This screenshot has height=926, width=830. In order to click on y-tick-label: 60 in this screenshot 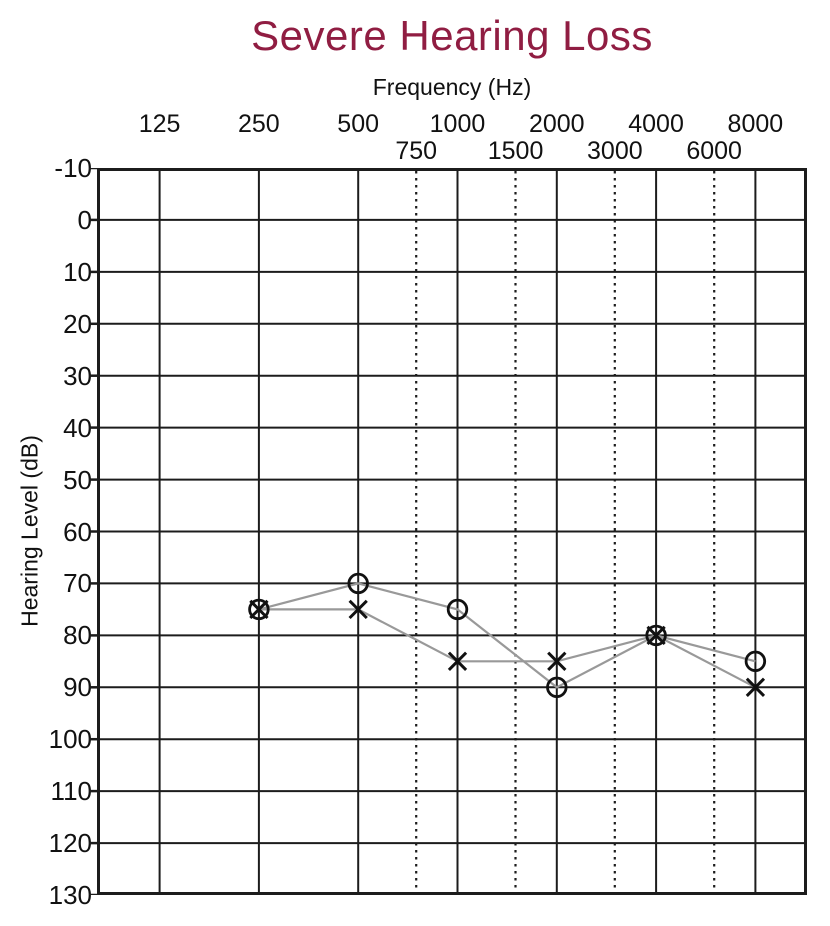, I will do `click(77, 531)`.